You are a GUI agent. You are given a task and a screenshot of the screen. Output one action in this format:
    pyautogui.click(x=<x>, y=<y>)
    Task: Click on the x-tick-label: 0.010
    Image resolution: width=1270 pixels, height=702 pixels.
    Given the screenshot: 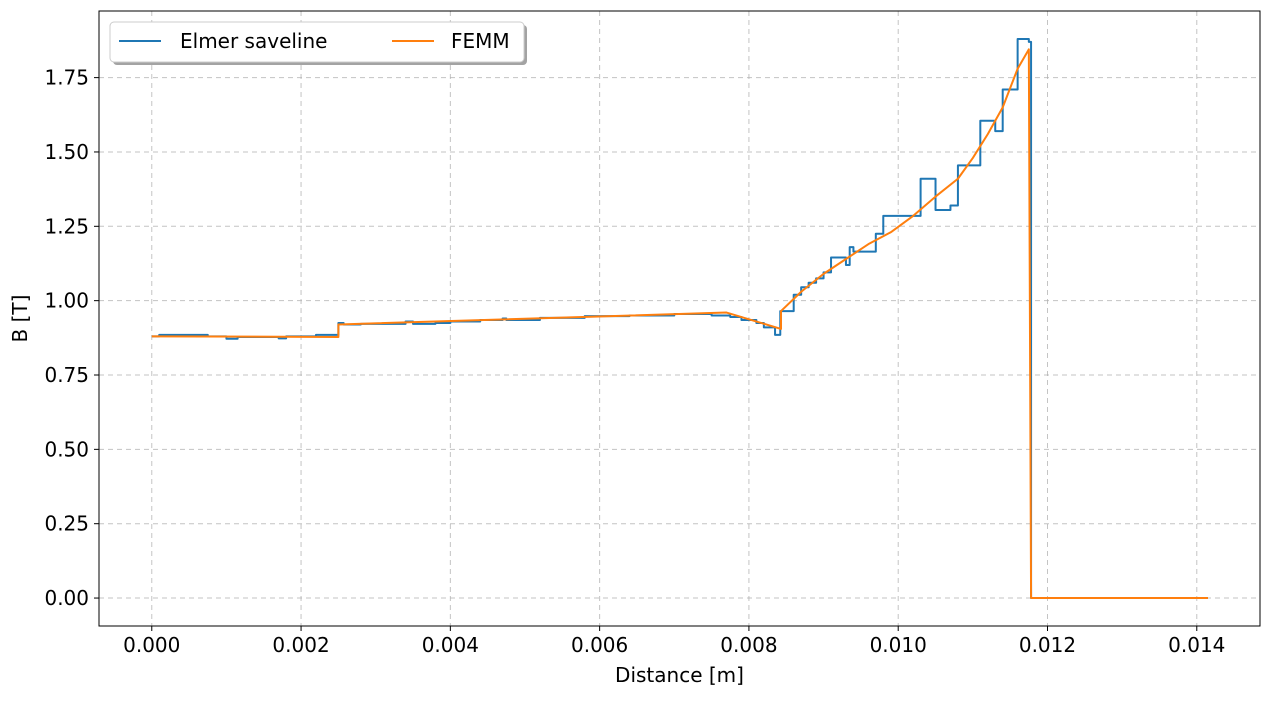 What is the action you would take?
    pyautogui.click(x=898, y=645)
    